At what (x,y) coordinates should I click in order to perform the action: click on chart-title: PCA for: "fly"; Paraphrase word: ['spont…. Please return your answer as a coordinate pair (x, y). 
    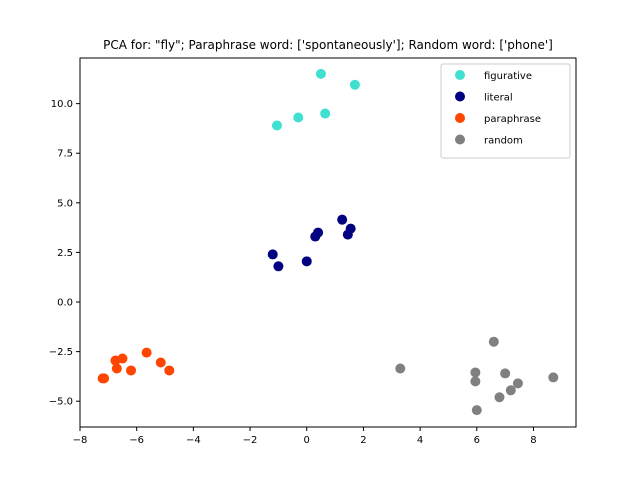
    Looking at the image, I should click on (328, 45).